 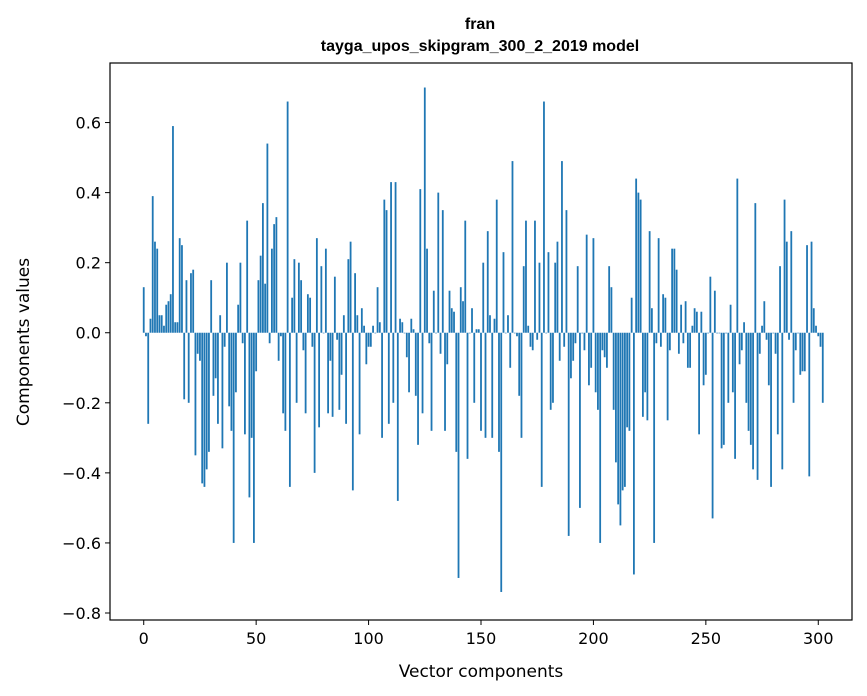 What do you see at coordinates (81, 473) in the screenshot?
I see `y-tick-label: −0.4` at bounding box center [81, 473].